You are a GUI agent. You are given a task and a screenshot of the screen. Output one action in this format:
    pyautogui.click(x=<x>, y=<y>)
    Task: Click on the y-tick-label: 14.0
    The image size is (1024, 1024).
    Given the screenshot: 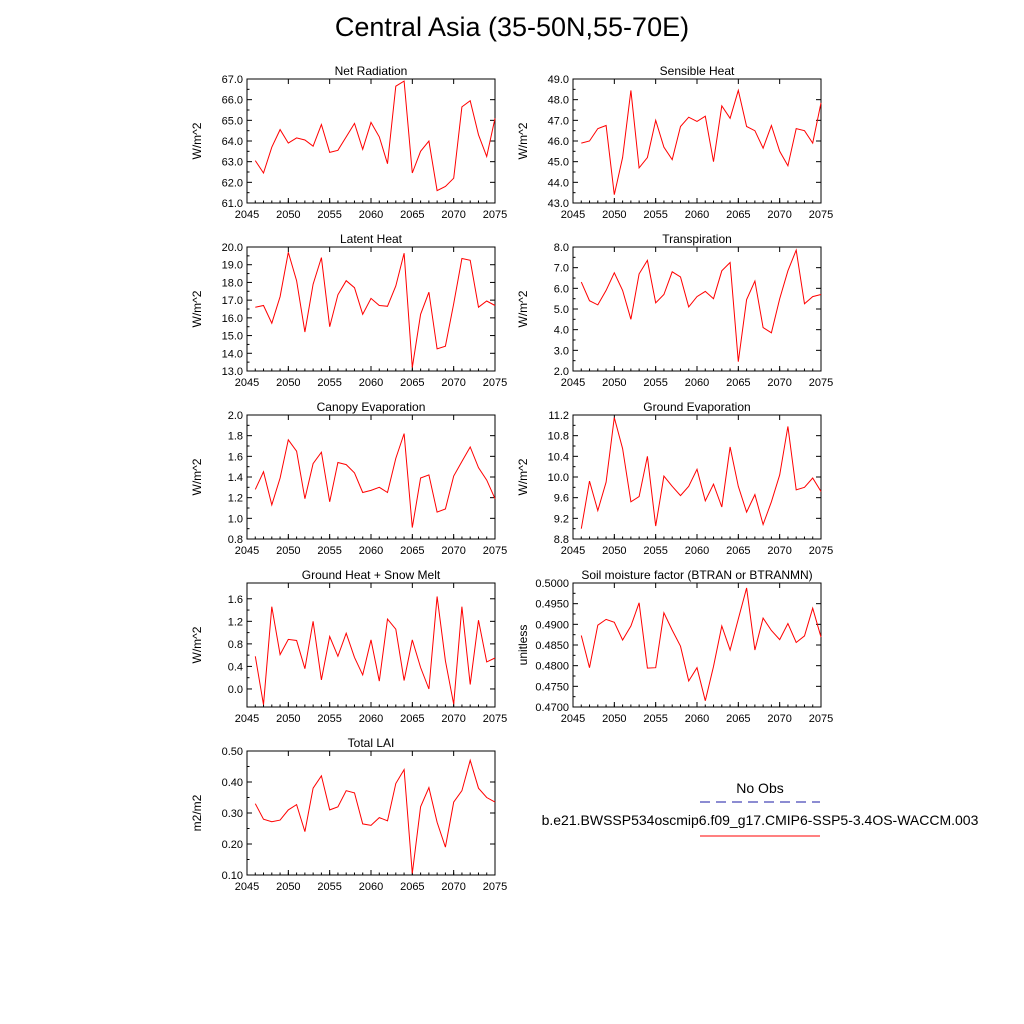 What is the action you would take?
    pyautogui.click(x=232, y=354)
    